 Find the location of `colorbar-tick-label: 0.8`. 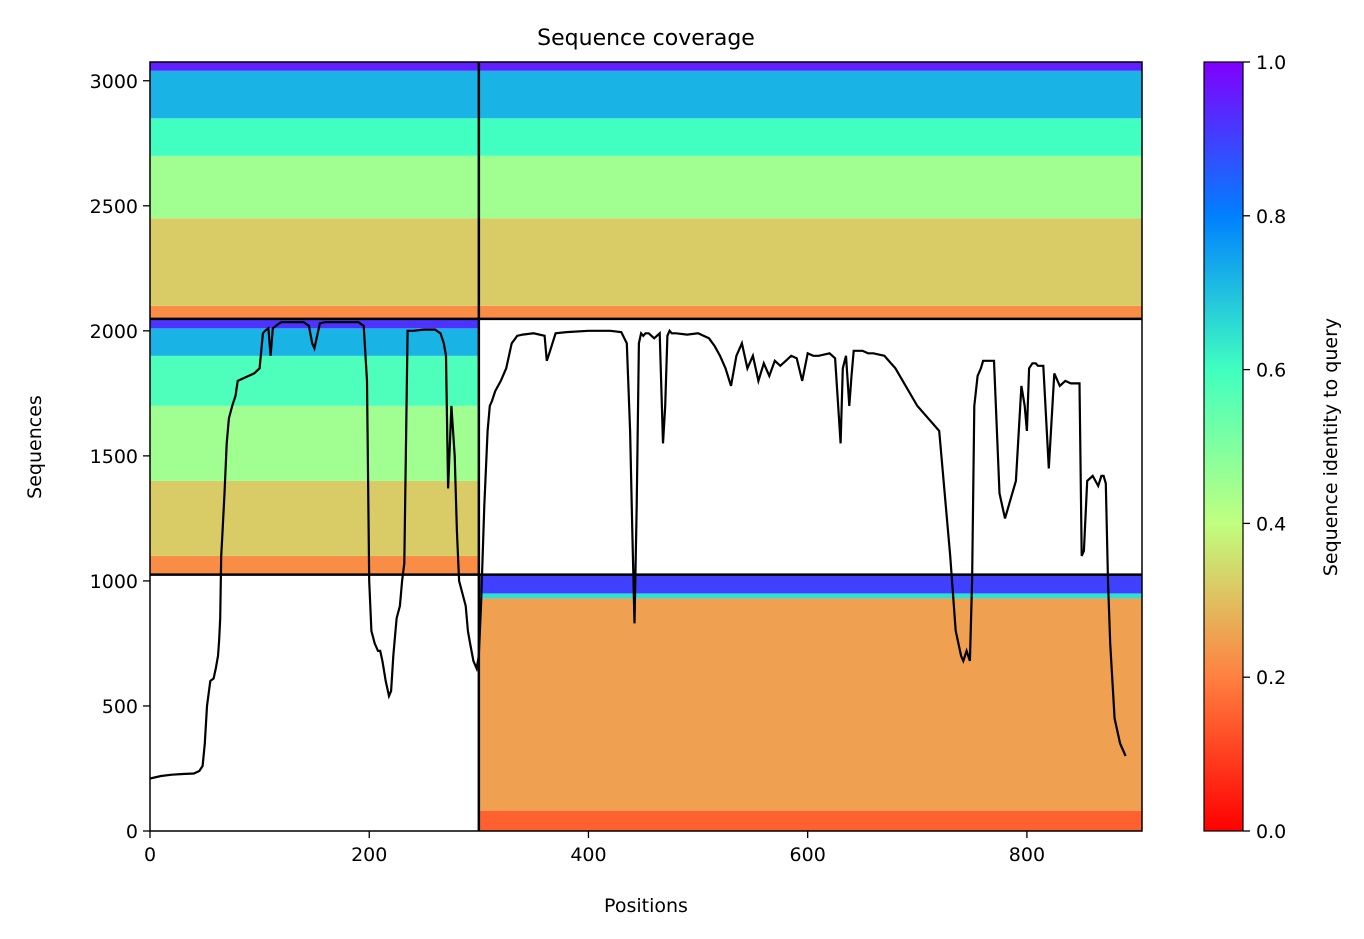

colorbar-tick-label: 0.8 is located at coordinates (1271, 217).